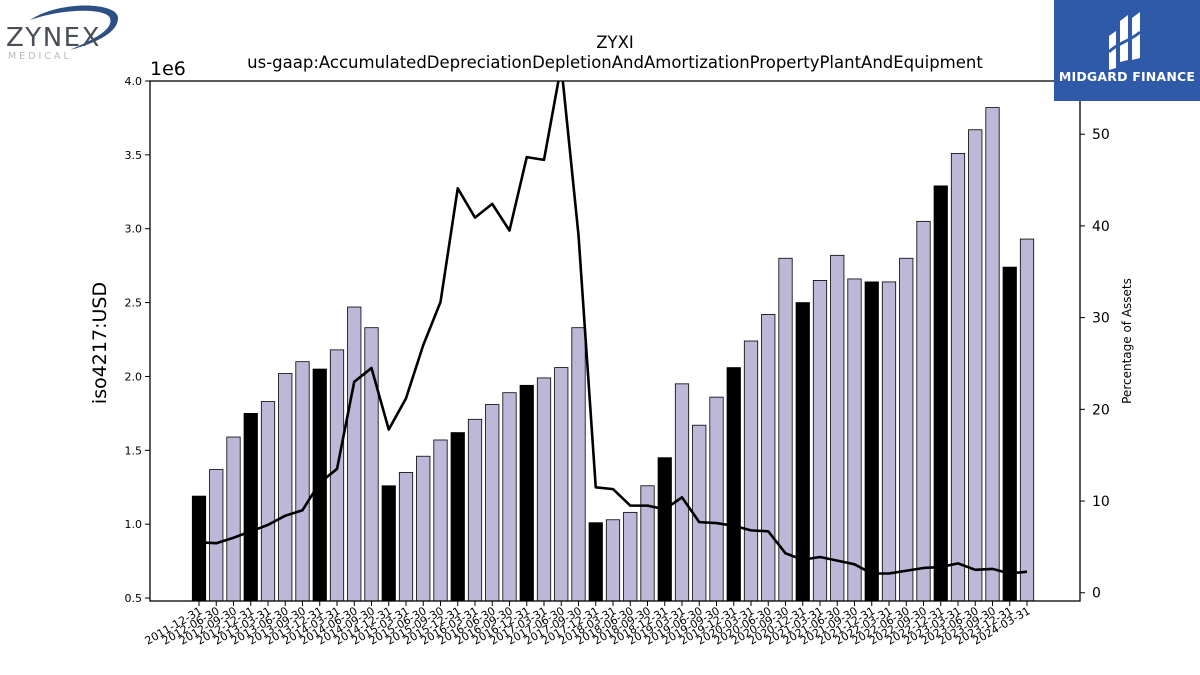  What do you see at coordinates (137, 340) in the screenshot?
I see `y-axis-ticks: 0.5 1.0 1.5 2.0 2.5 3.0 3.5 4.0` at bounding box center [137, 340].